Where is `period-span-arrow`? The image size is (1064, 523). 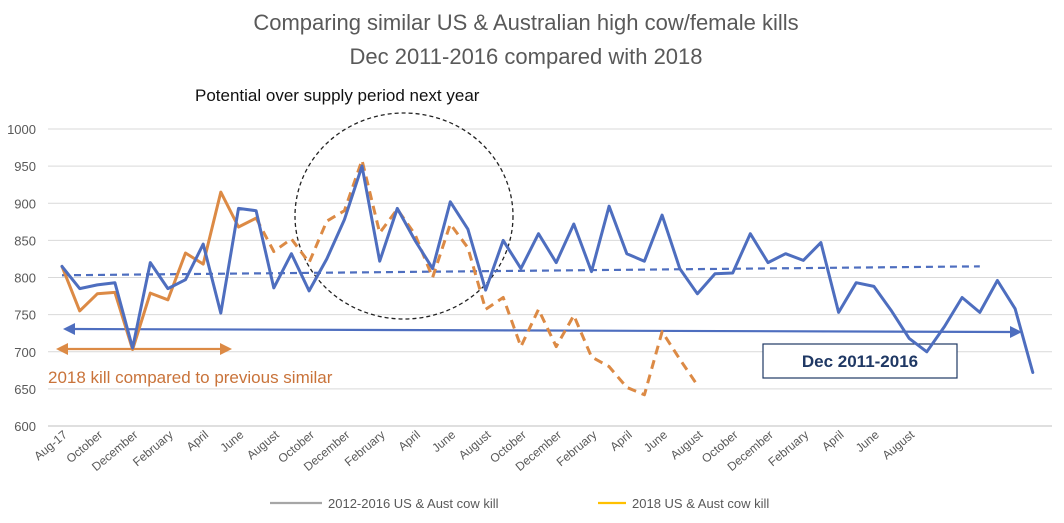
period-span-arrow is located at coordinates (542, 330).